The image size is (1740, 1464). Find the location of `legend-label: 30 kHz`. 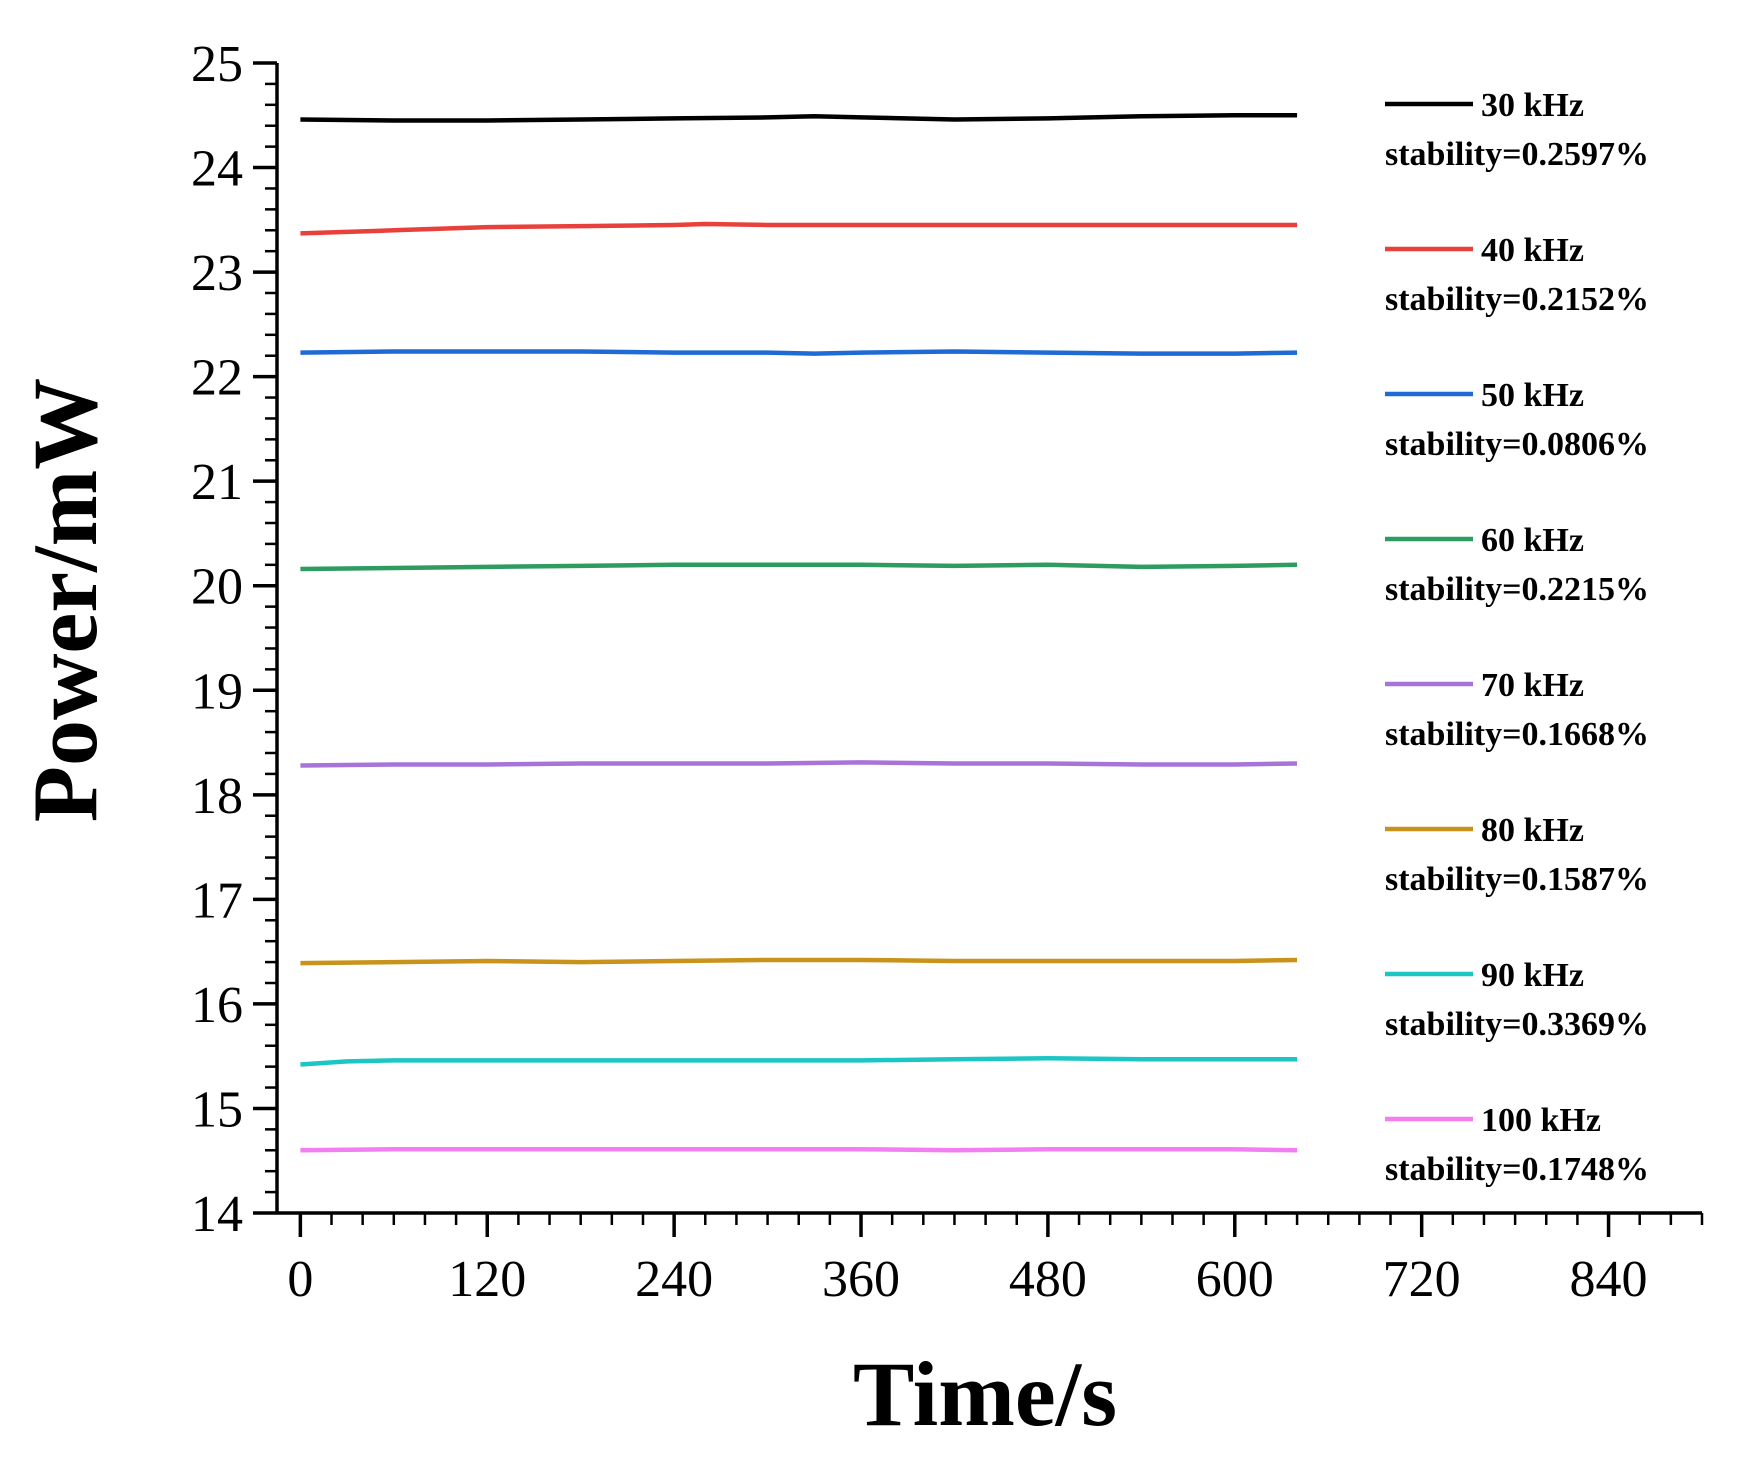

legend-label: 30 kHz is located at coordinates (1532, 105).